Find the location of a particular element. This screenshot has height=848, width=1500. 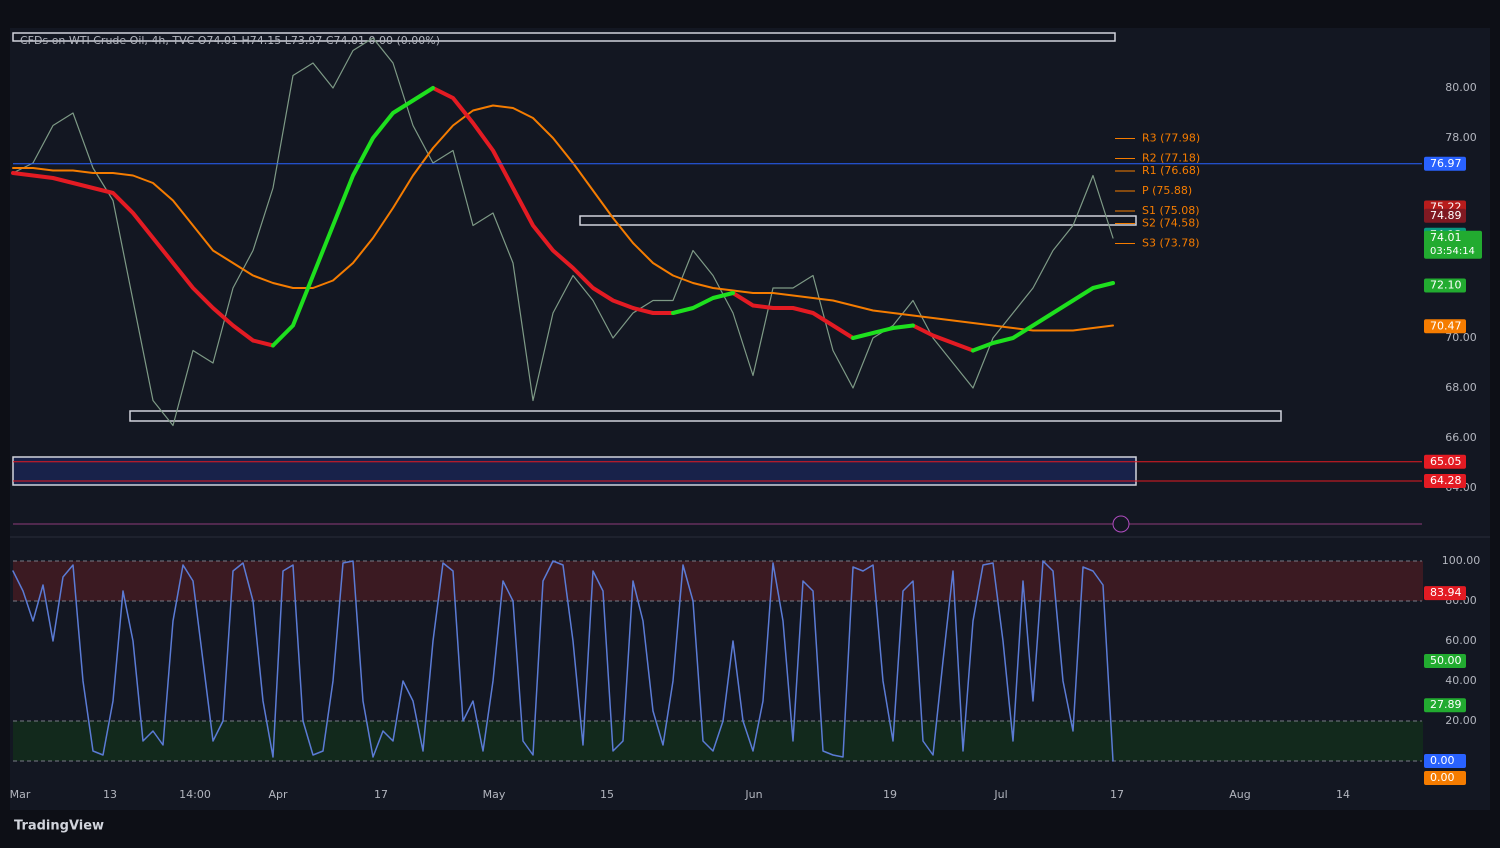

y-tick-label: 70.00 is located at coordinates (1461, 337).